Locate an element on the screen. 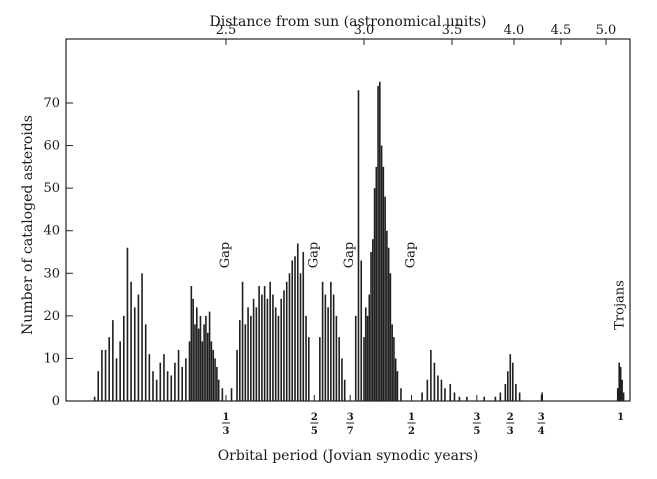  annotations: Gap Gap Gap Gap Trojans is located at coordinates (423, 286).